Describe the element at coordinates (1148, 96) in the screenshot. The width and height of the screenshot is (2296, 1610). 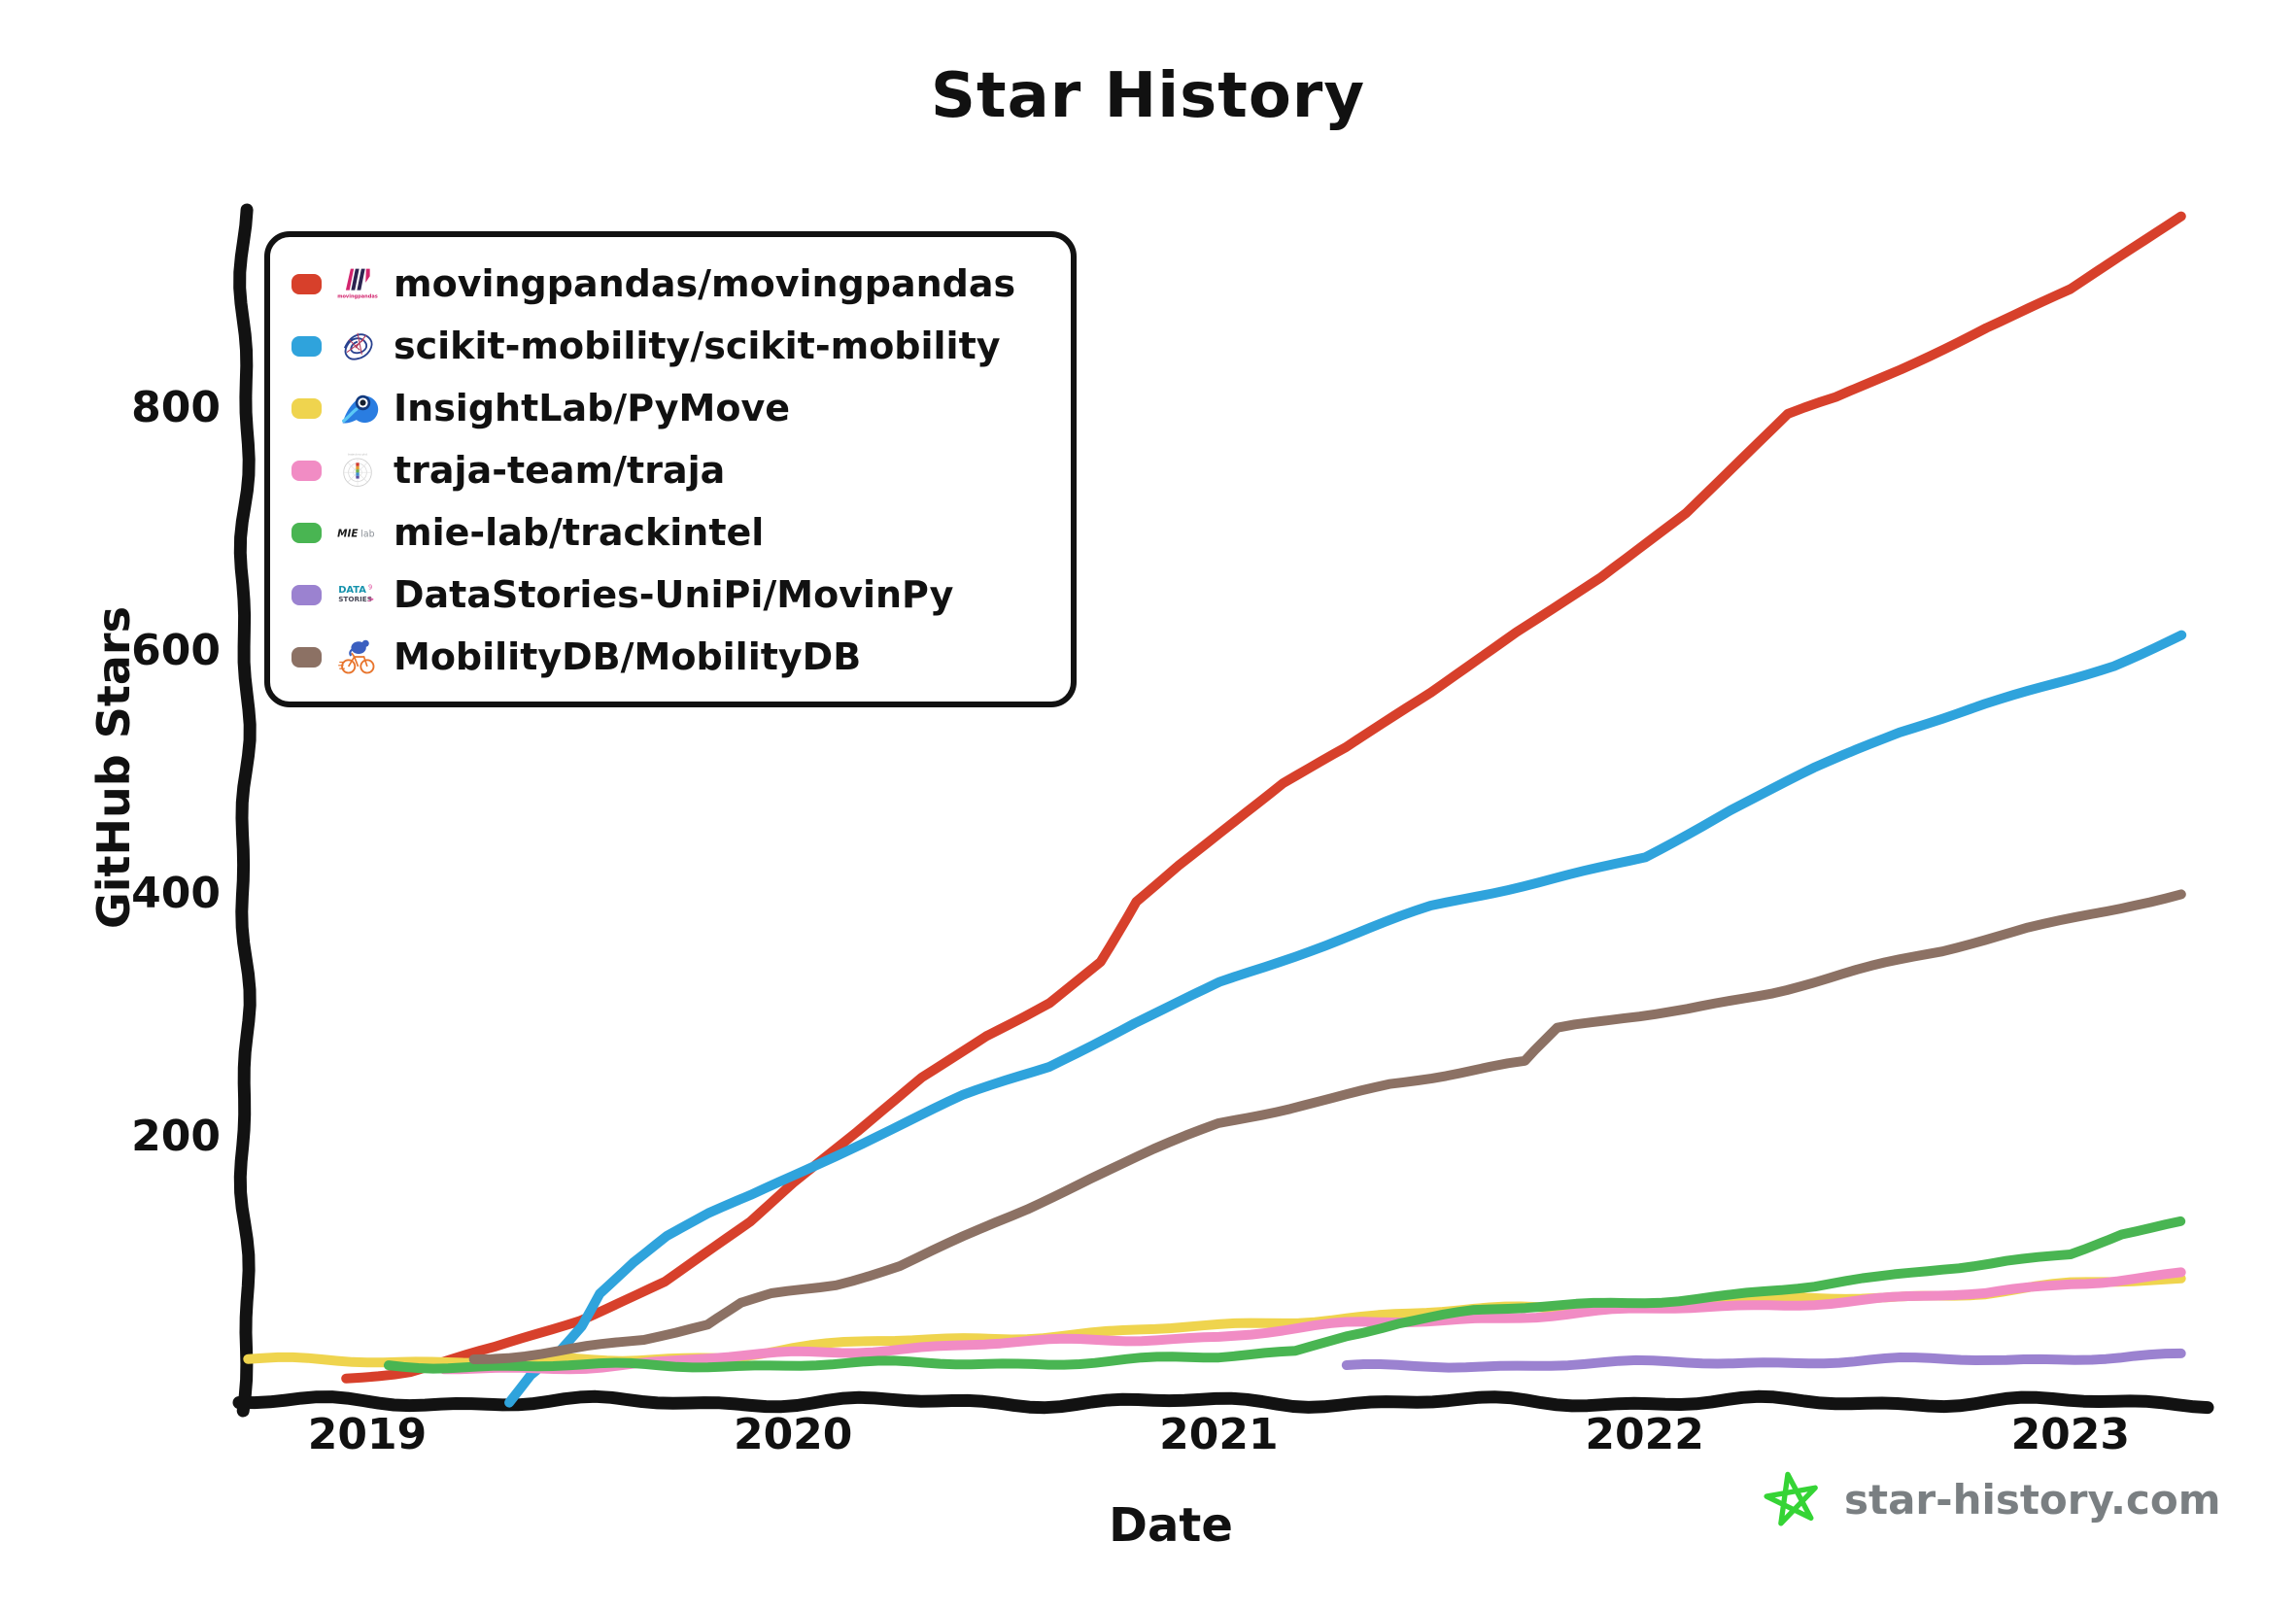
I see `chart-title: Star History` at that location.